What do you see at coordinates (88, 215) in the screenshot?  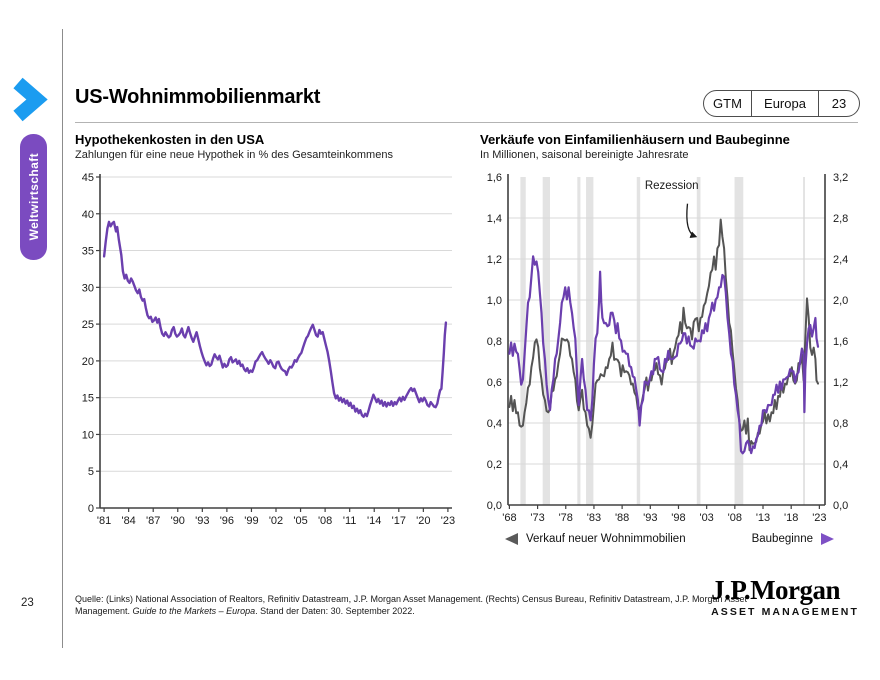 I see `svg-text: 40` at bounding box center [88, 215].